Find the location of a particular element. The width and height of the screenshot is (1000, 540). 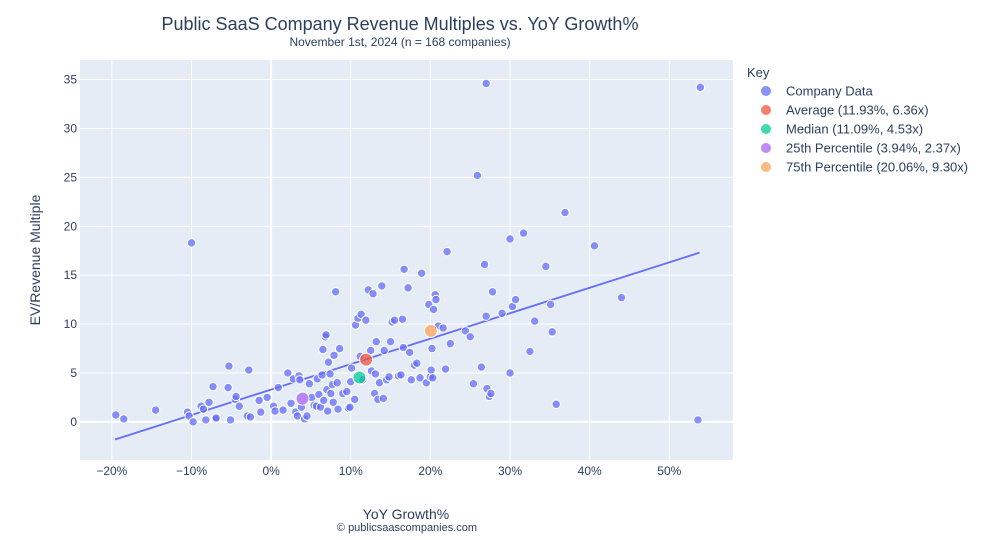

legend-label: Median (11.09%, 4.53x) is located at coordinates (854, 129).